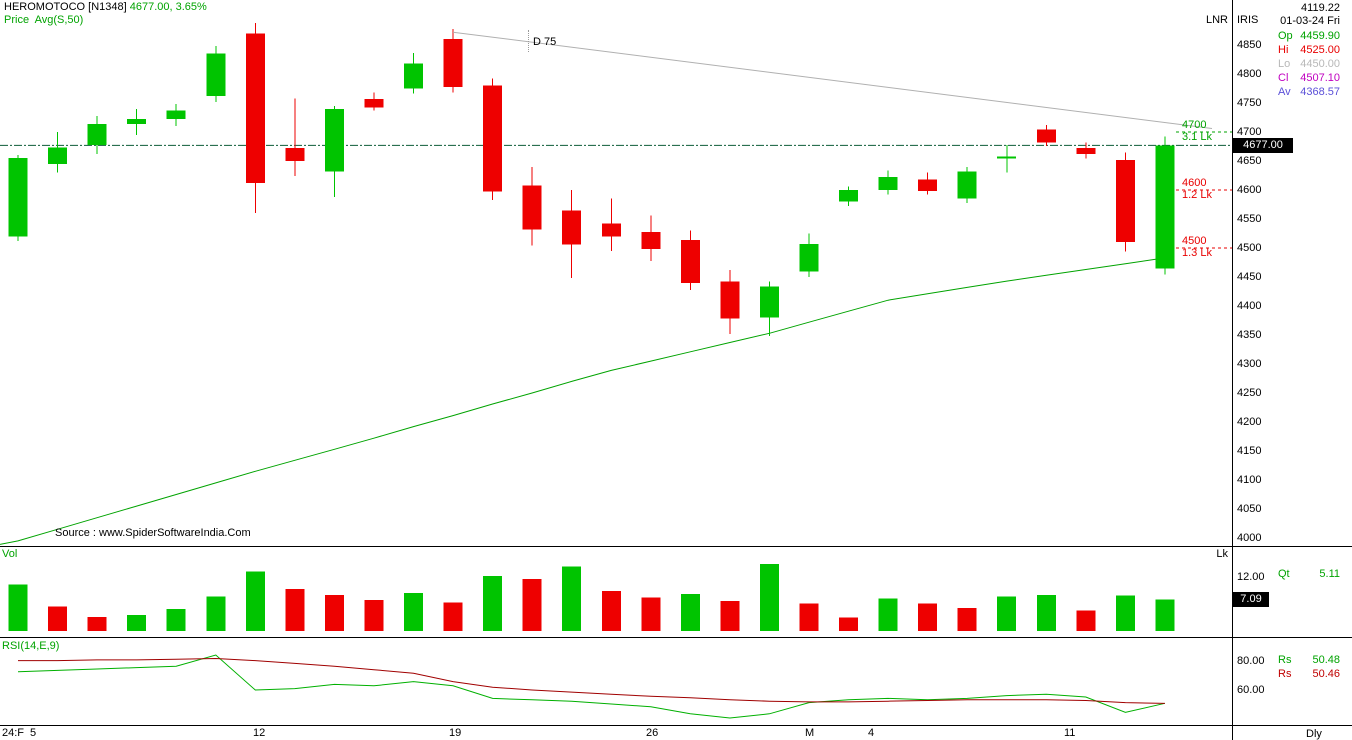  Describe the element at coordinates (1309, 50) in the screenshot. I see `ohlc-row-hi: Hi 4525.00` at that location.